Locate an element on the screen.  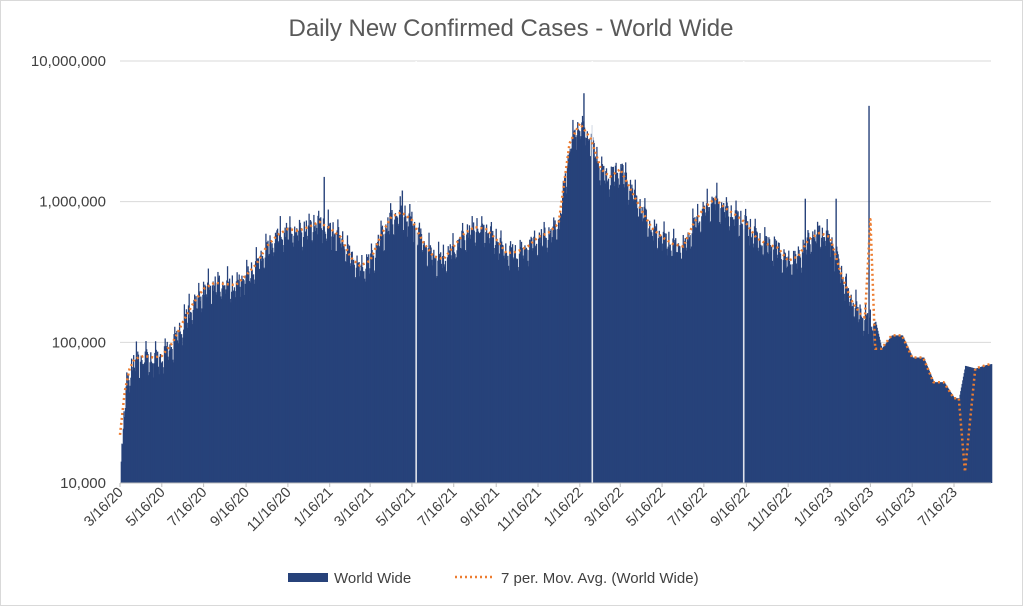
gap-line is located at coordinates (416, 272).